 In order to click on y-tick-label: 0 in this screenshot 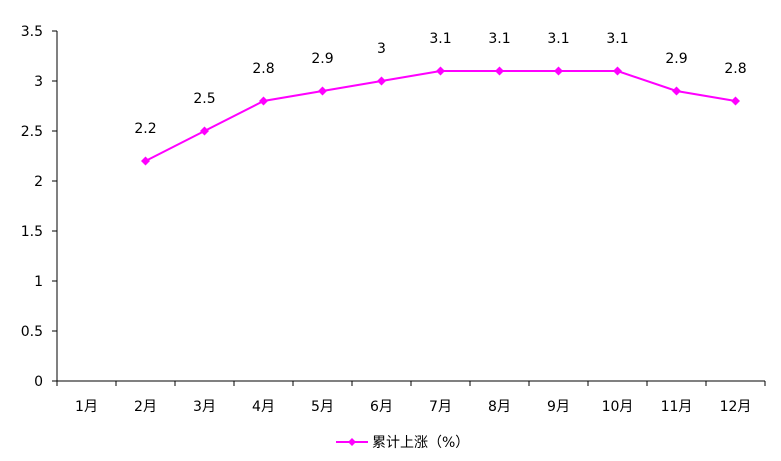, I will do `click(38, 382)`.